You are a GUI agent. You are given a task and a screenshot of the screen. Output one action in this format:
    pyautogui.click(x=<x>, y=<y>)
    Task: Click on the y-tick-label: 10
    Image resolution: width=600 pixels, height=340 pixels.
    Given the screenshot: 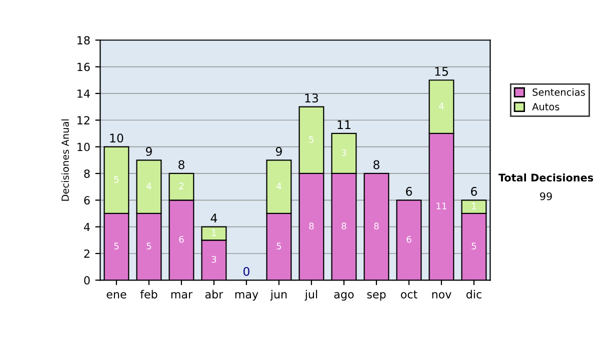 What is the action you would take?
    pyautogui.click(x=84, y=147)
    